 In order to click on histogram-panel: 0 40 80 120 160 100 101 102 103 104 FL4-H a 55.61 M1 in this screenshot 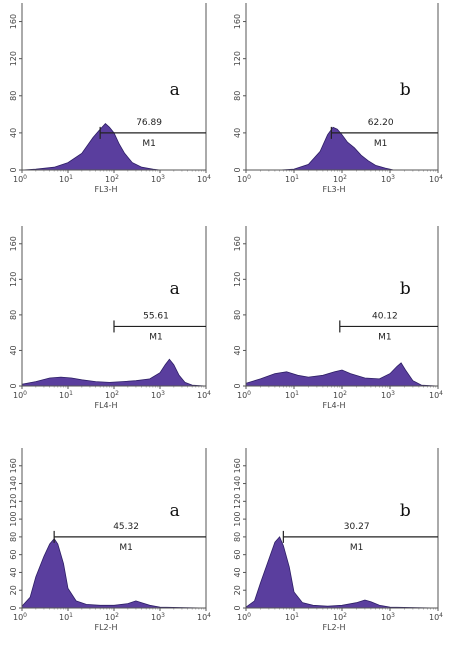, I will do `click(110, 318)`.